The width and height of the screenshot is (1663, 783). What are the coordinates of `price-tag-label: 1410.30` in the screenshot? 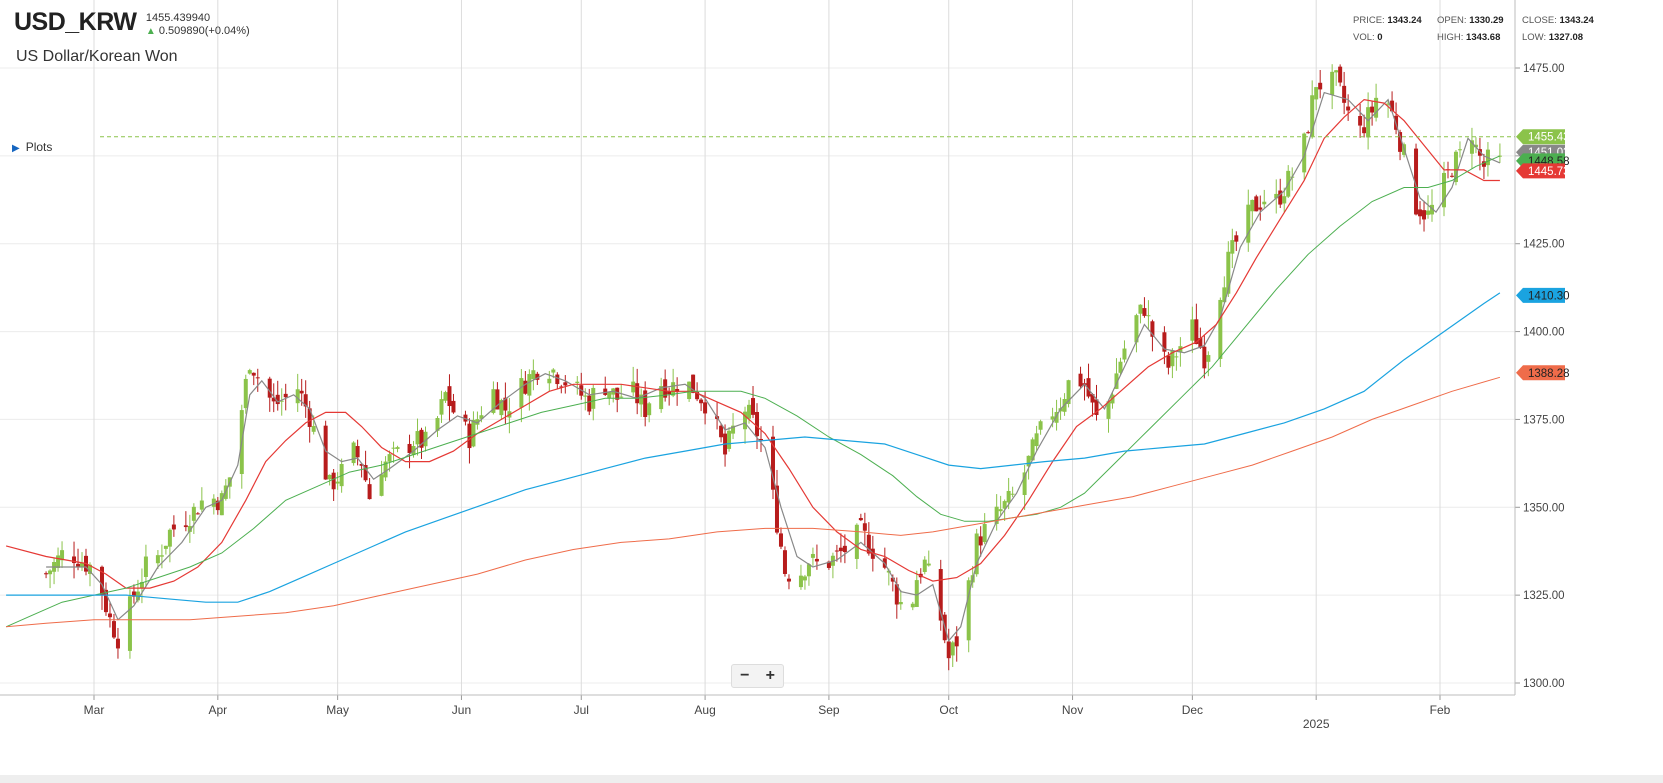 It's located at (1549, 296).